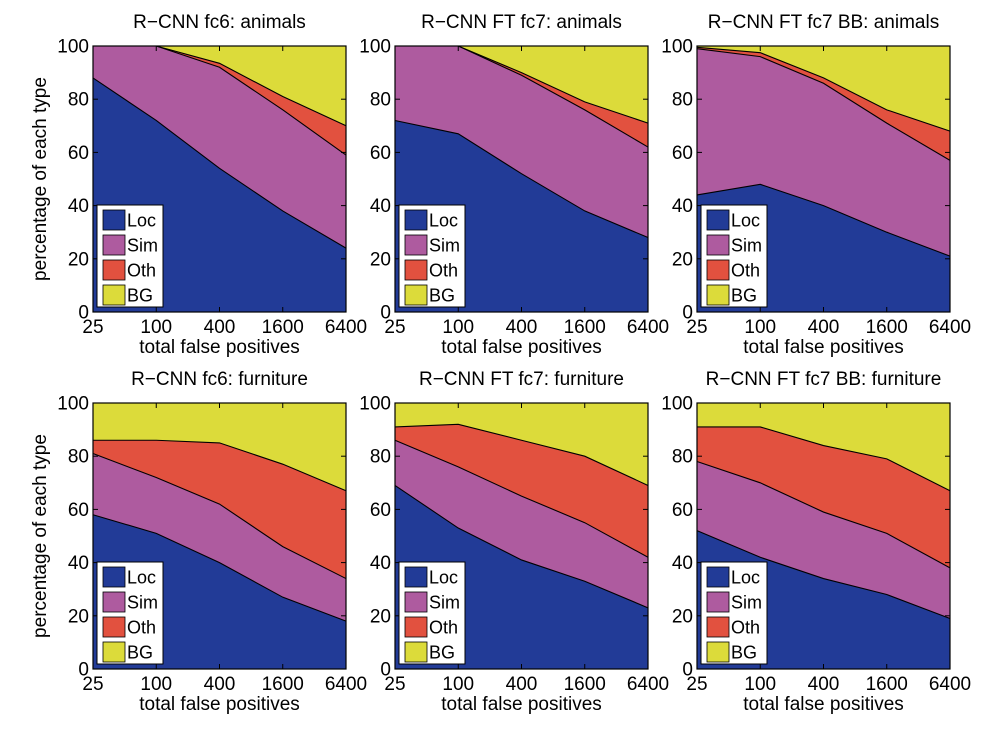  What do you see at coordinates (219, 379) in the screenshot?
I see `chart-title: R−CNN fc6: furniture` at bounding box center [219, 379].